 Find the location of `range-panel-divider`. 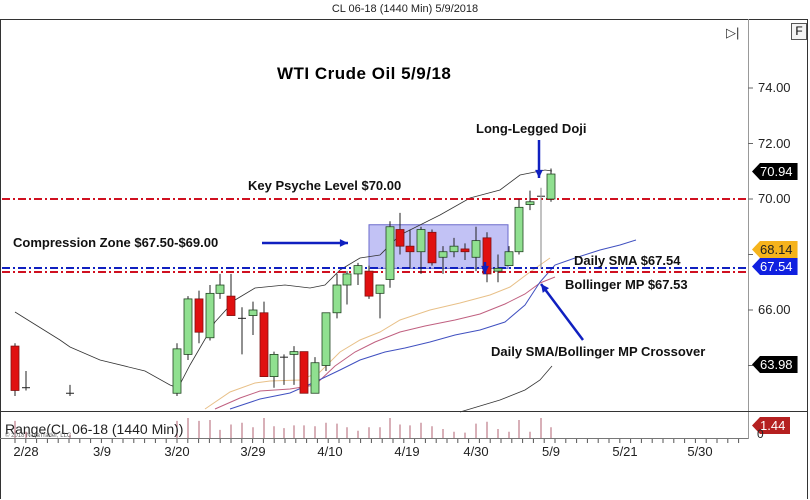

range-panel-divider is located at coordinates (404, 411).